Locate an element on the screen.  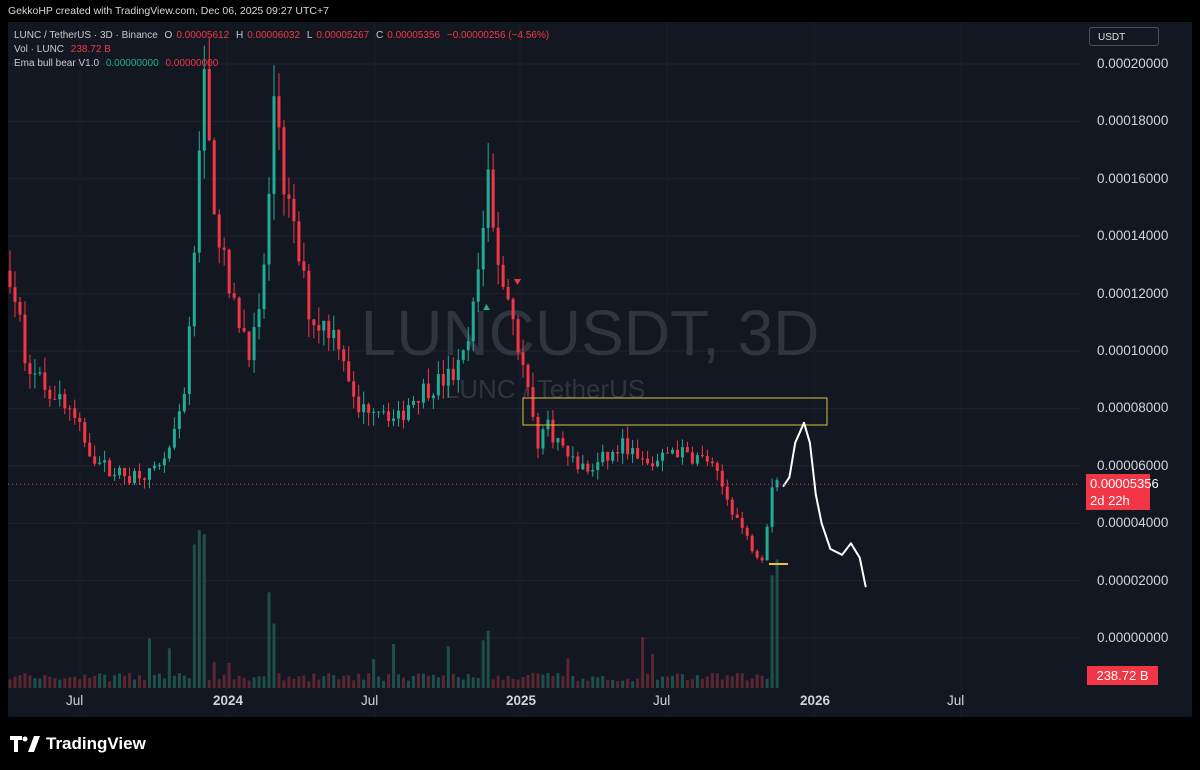
y-tick-label: 0.00006000 is located at coordinates (1133, 465).